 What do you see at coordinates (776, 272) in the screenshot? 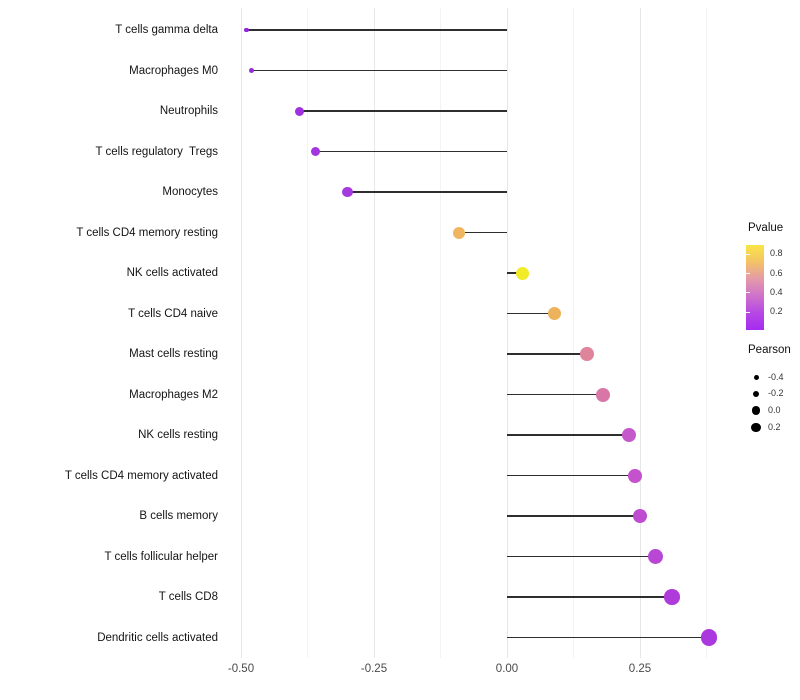
I see `colorbar-tick-label: 0.6` at bounding box center [776, 272].